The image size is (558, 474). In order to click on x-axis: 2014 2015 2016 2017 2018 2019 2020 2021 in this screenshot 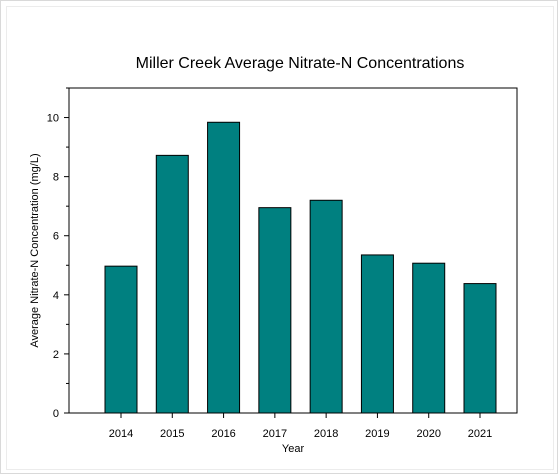, I will do `click(300, 426)`.